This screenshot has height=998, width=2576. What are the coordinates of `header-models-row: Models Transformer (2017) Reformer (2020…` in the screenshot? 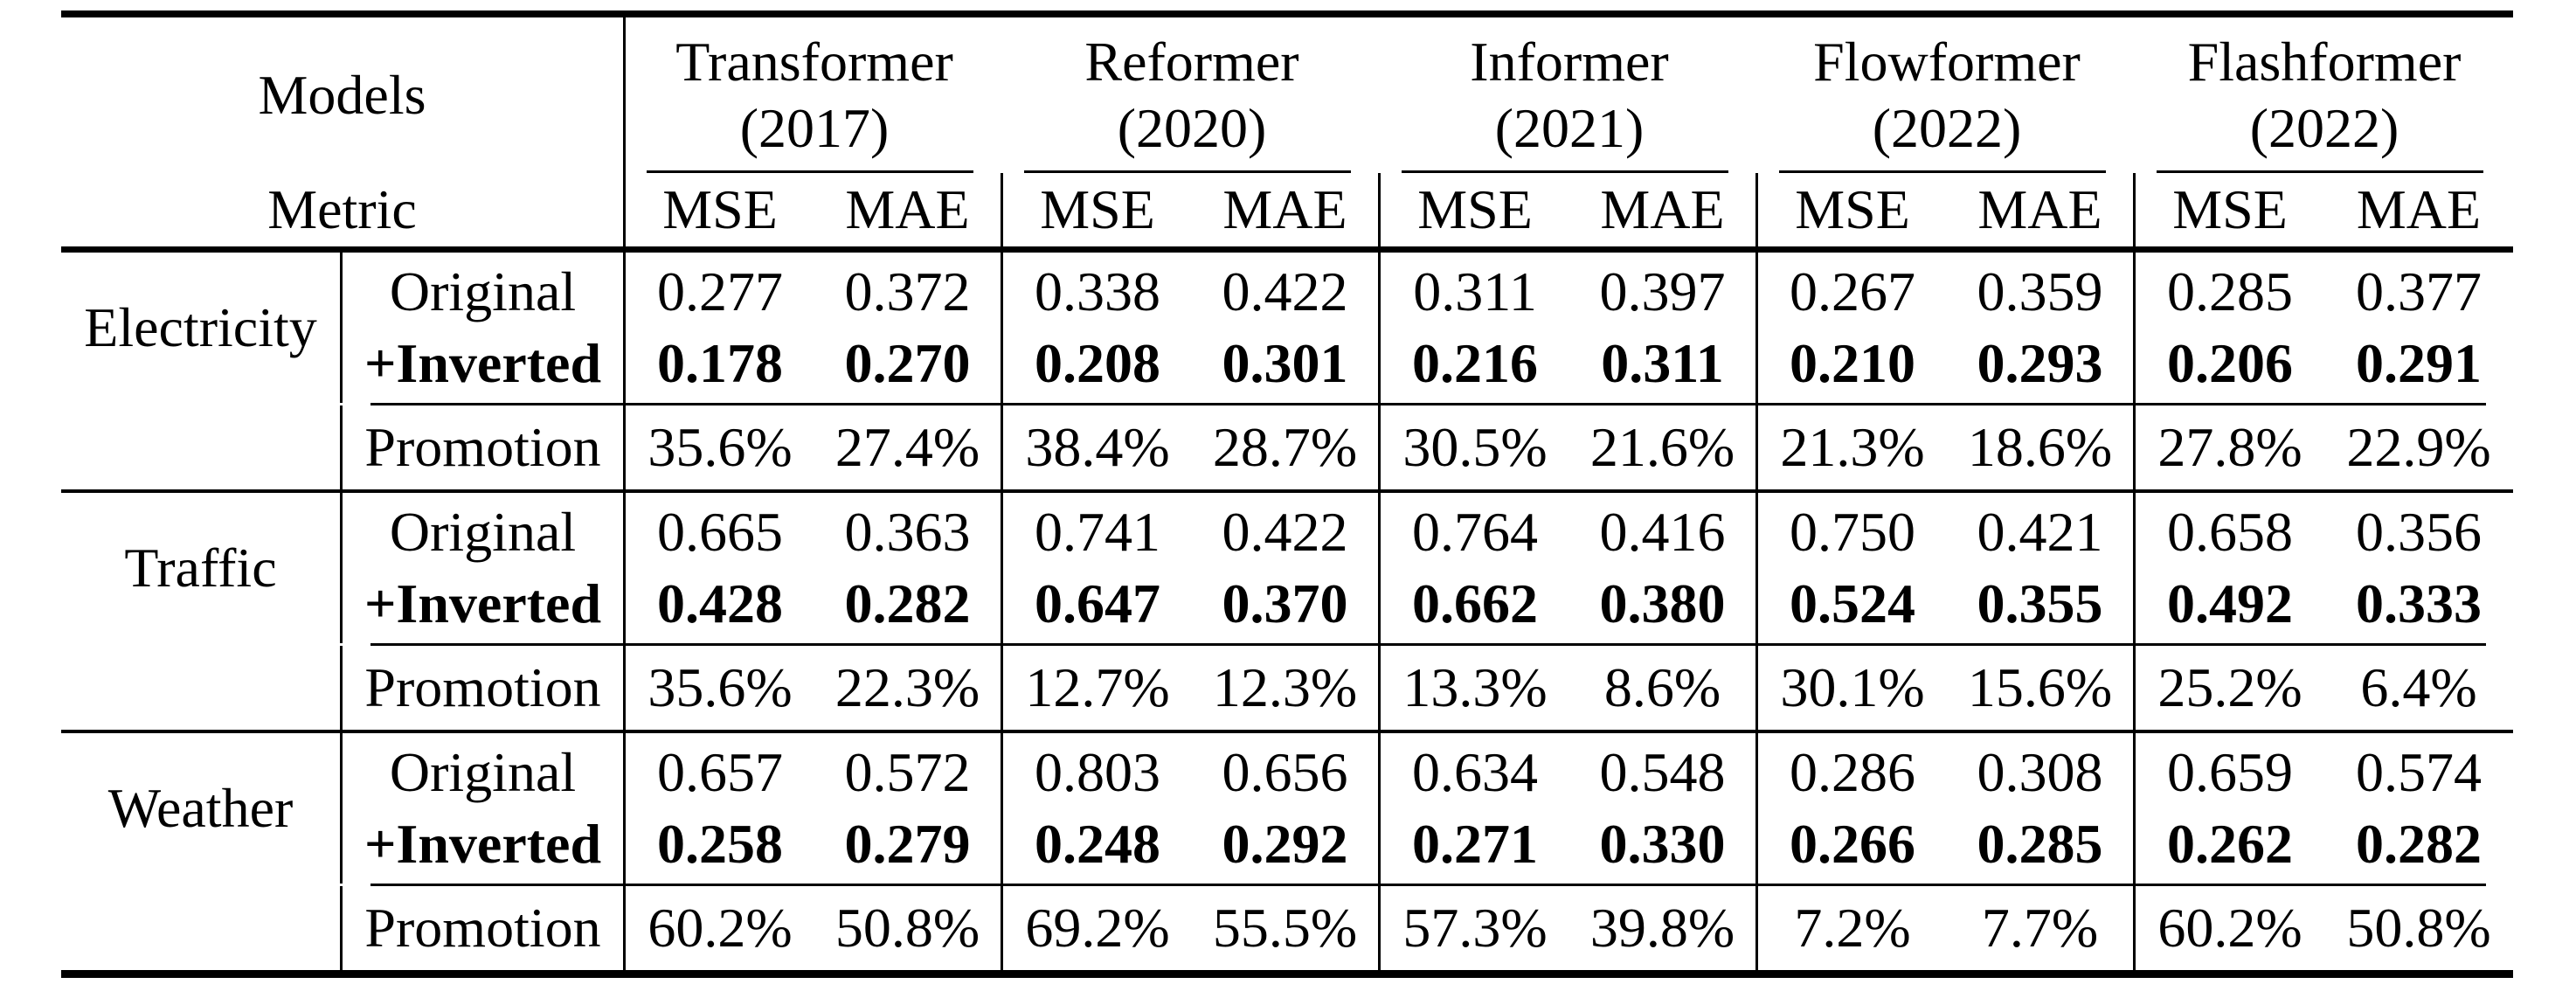 It's located at (1287, 95).